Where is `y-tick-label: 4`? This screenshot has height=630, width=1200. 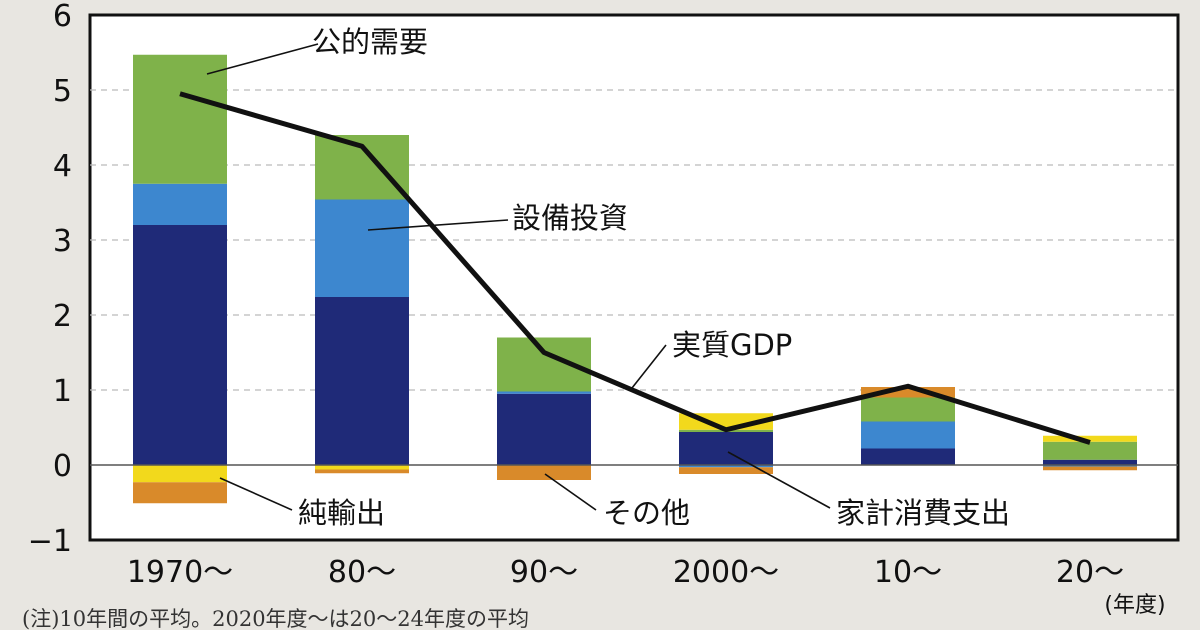
y-tick-label: 4 is located at coordinates (62, 166).